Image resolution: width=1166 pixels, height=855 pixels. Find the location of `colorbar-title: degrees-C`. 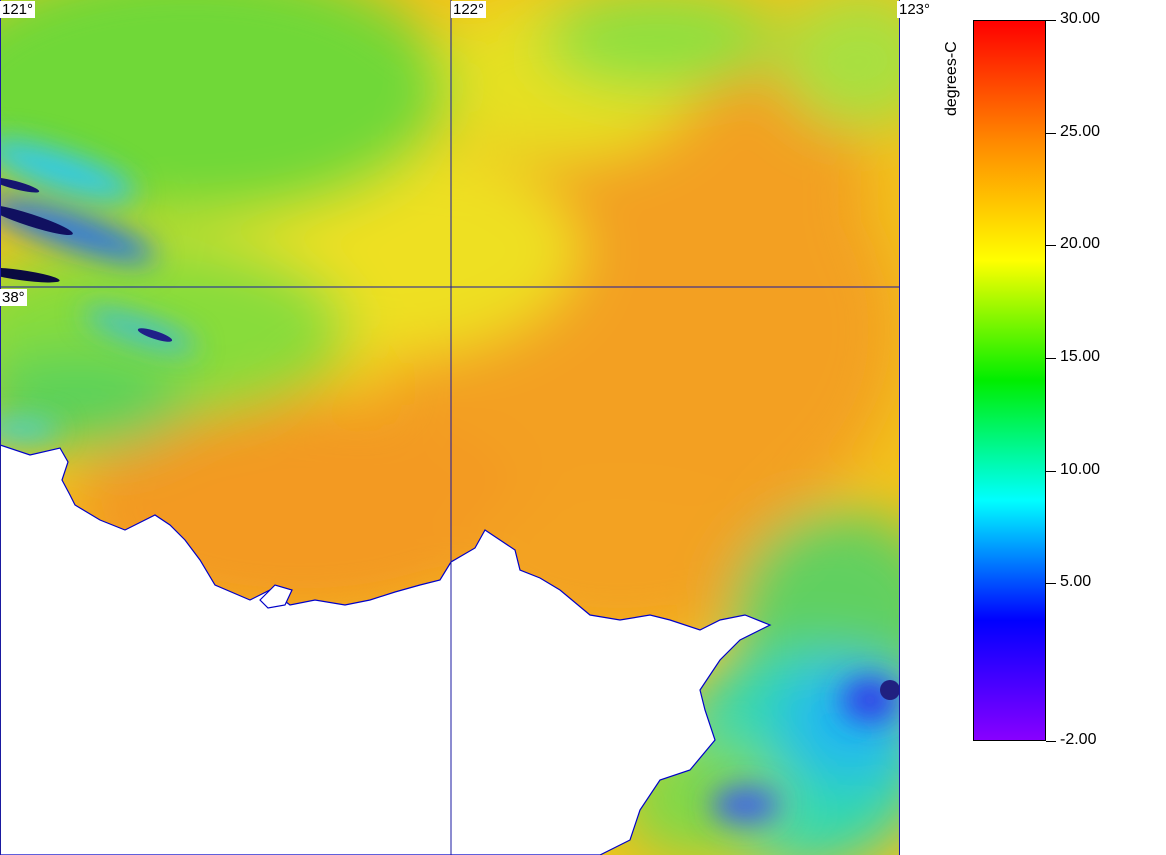

colorbar-title: degrees-C is located at coordinates (951, 78).